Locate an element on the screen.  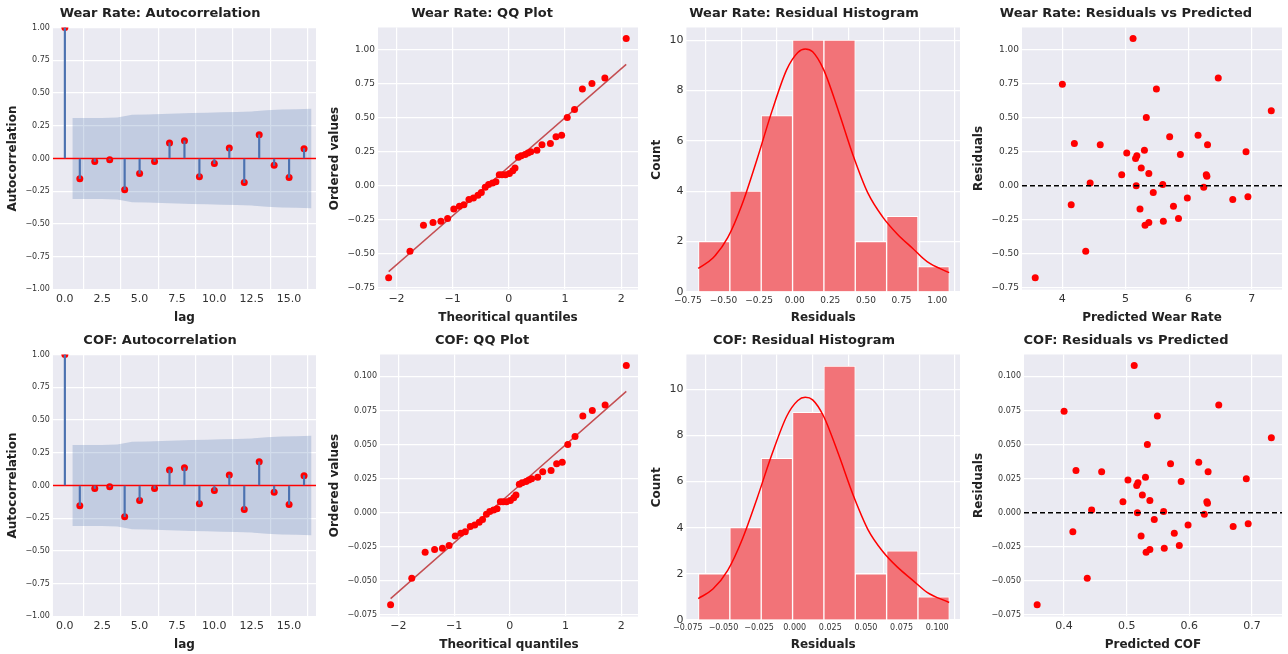
x-tick-label: 5 is located at coordinates (1125, 298).